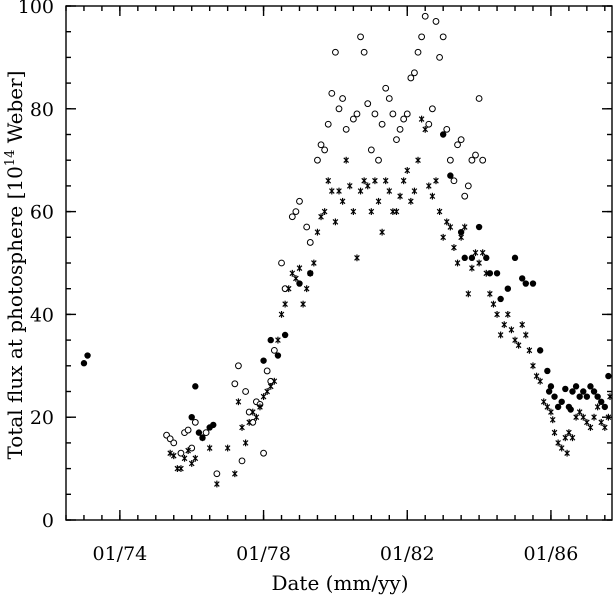 The image size is (614, 597). Describe the element at coordinates (15, 312) in the screenshot. I see `y-axis-title-main: Total flux at photosphere [10` at that location.